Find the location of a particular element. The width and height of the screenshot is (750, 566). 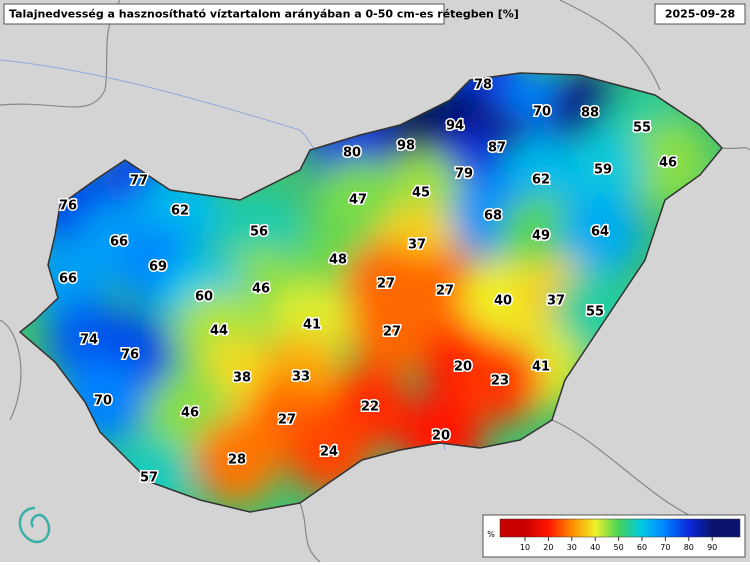

legend-tick-label: 90 is located at coordinates (712, 547).